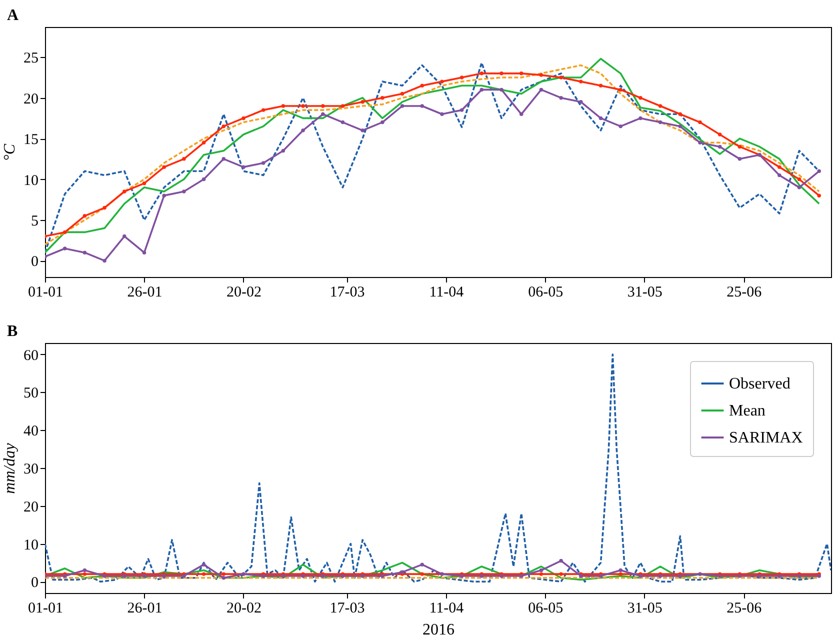 This screenshot has width=834, height=644. What do you see at coordinates (546, 608) in the screenshot?
I see `x-tick-label: 06-05` at bounding box center [546, 608].